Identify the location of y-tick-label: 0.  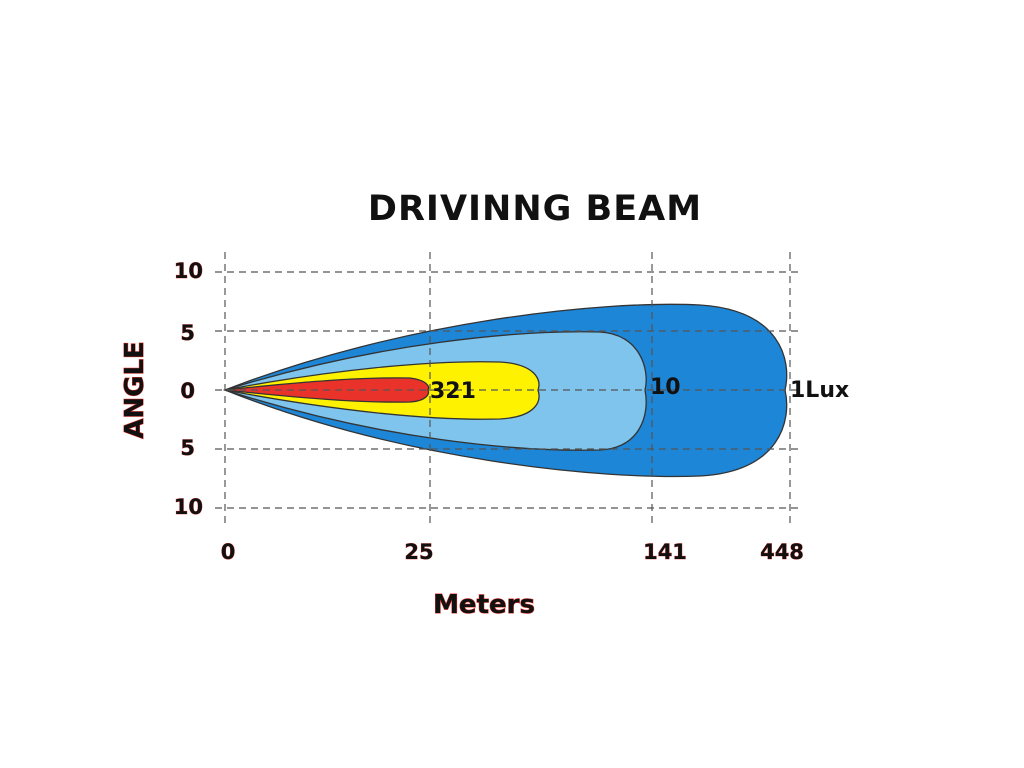
(187, 391).